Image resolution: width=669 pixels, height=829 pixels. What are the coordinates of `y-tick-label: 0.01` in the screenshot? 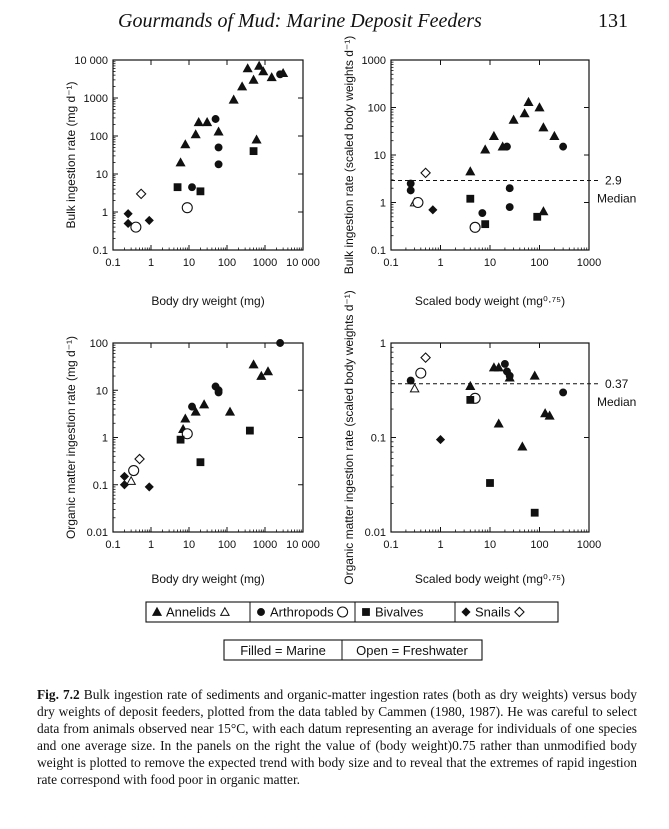 It's located at (97, 533).